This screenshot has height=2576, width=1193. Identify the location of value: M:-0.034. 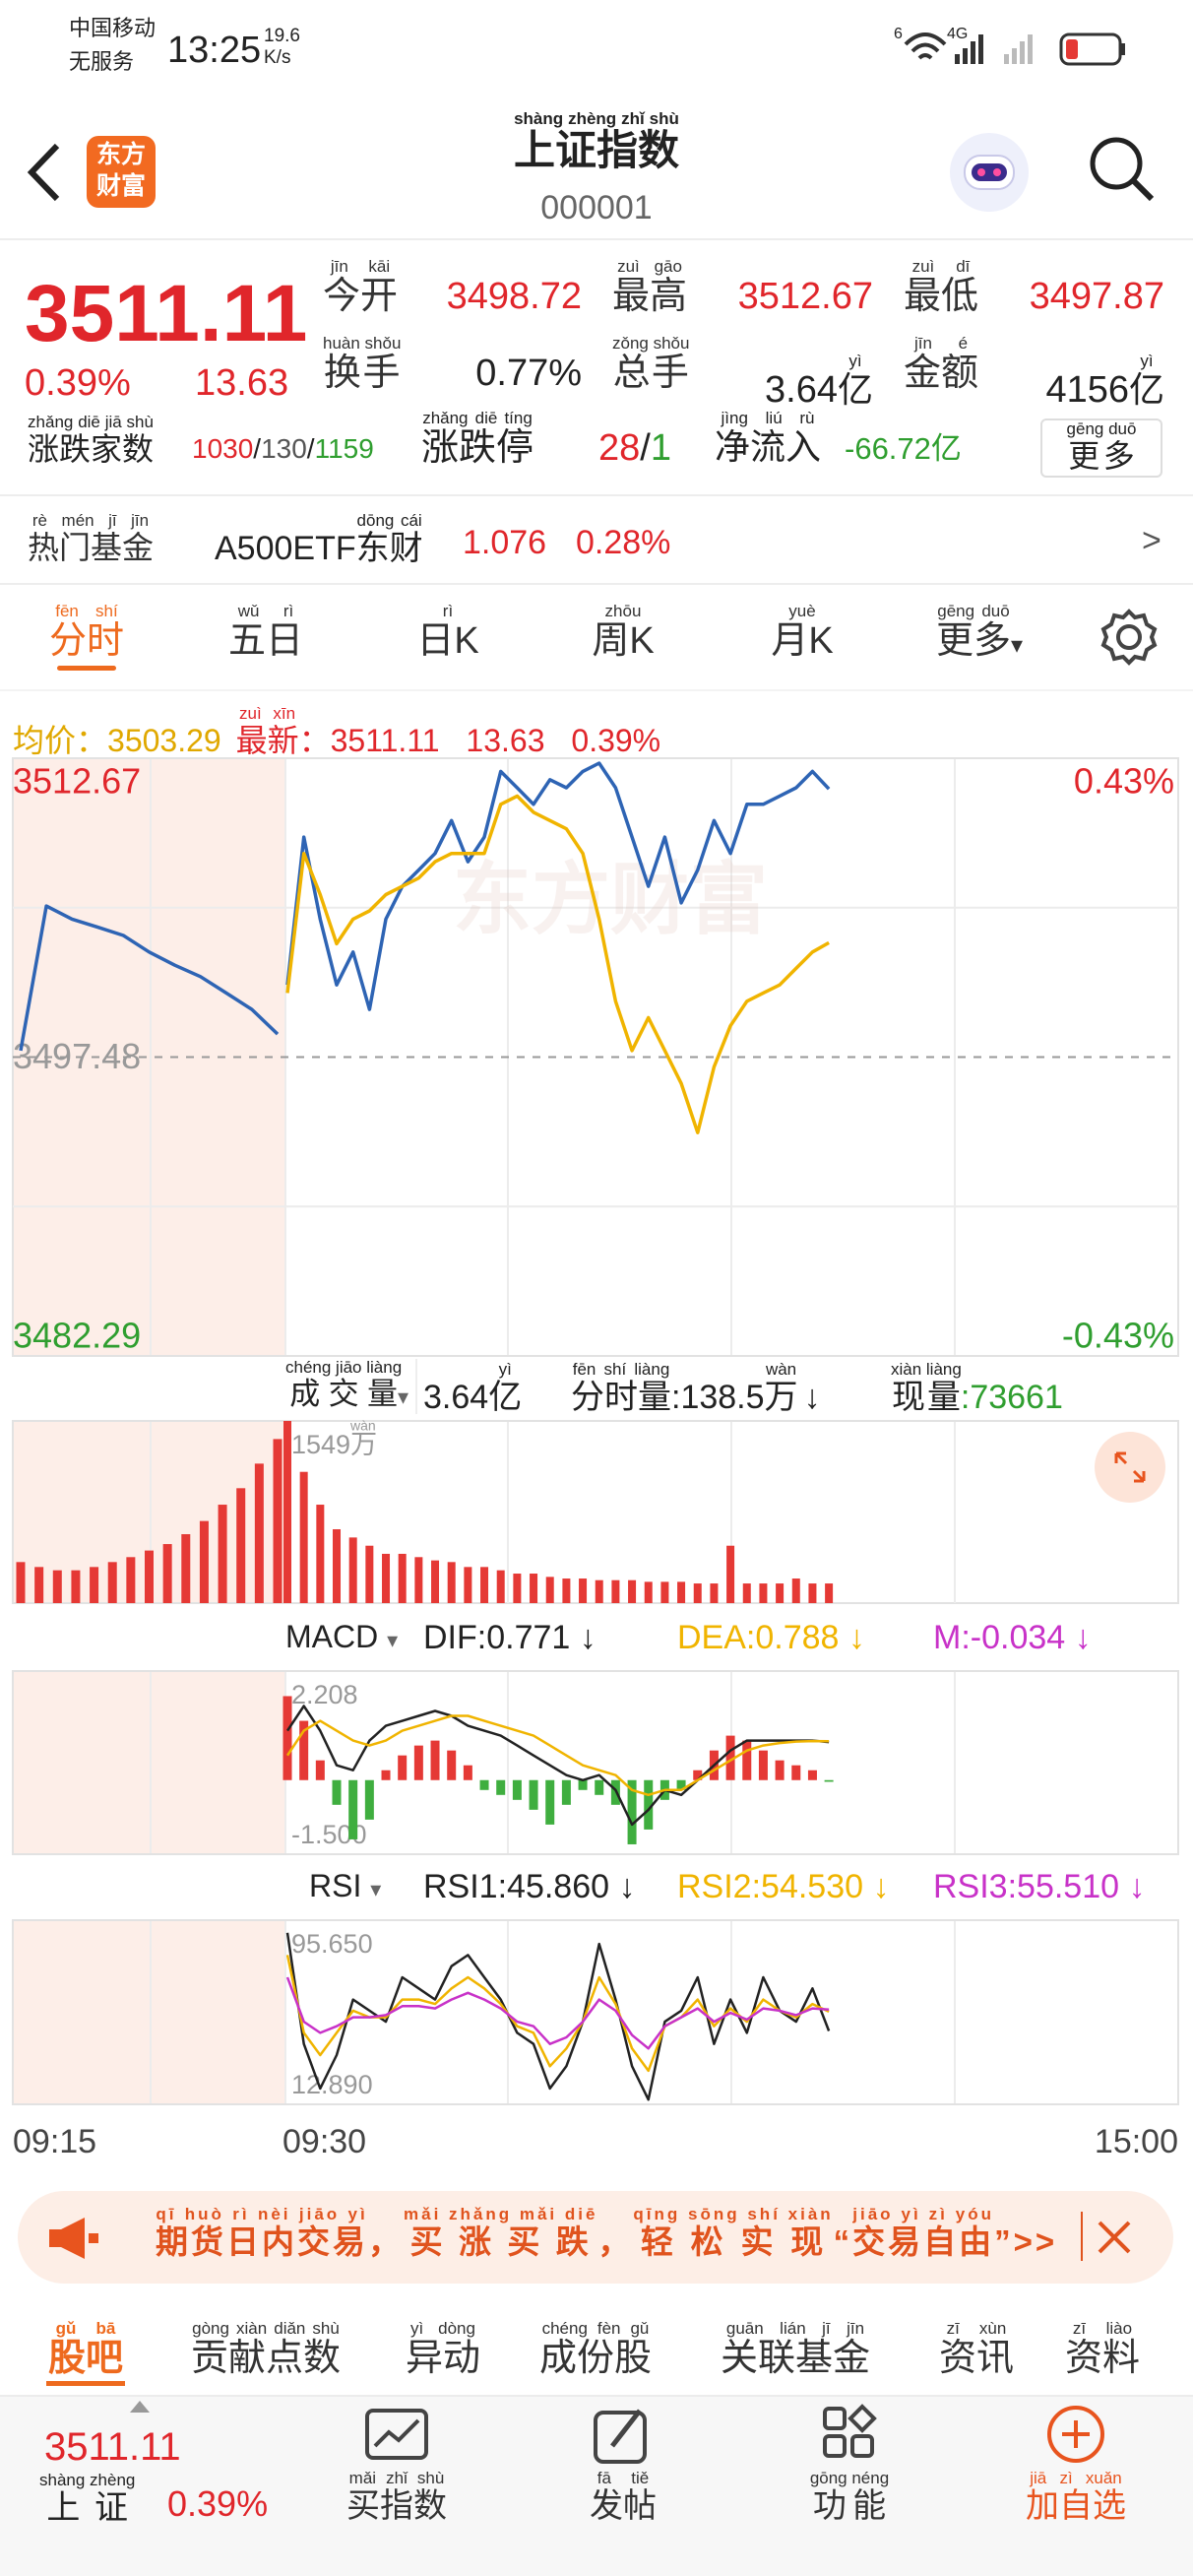
(999, 1637).